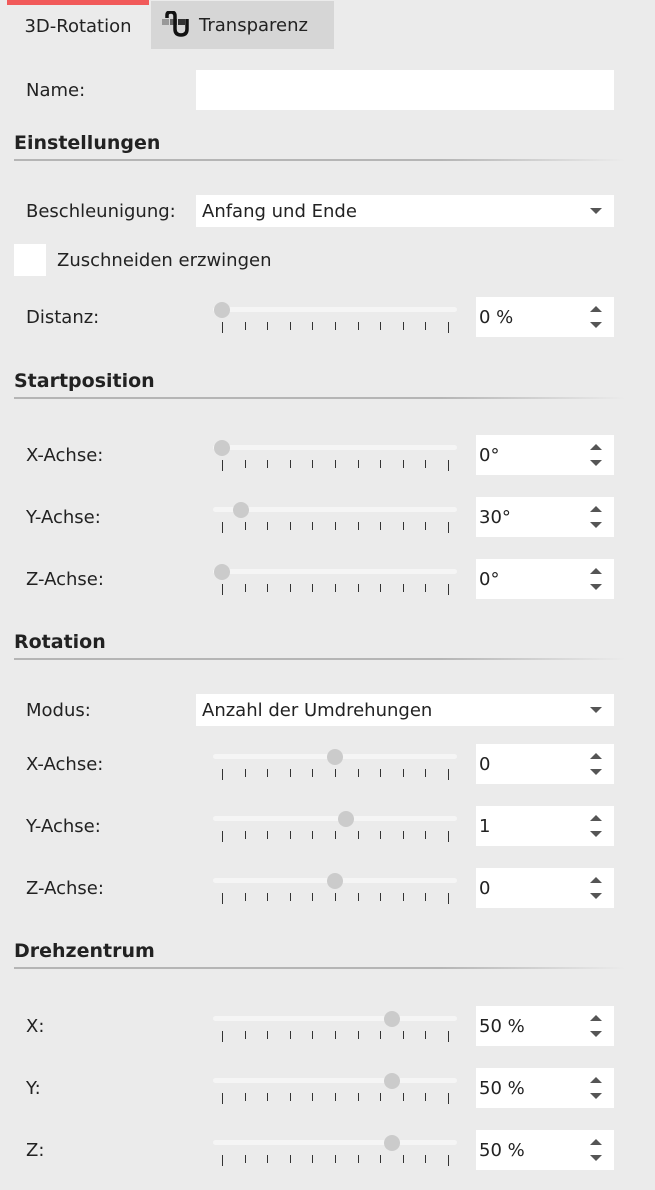  Describe the element at coordinates (545, 317) in the screenshot. I see `distanz-spinbox: 0 %` at that location.